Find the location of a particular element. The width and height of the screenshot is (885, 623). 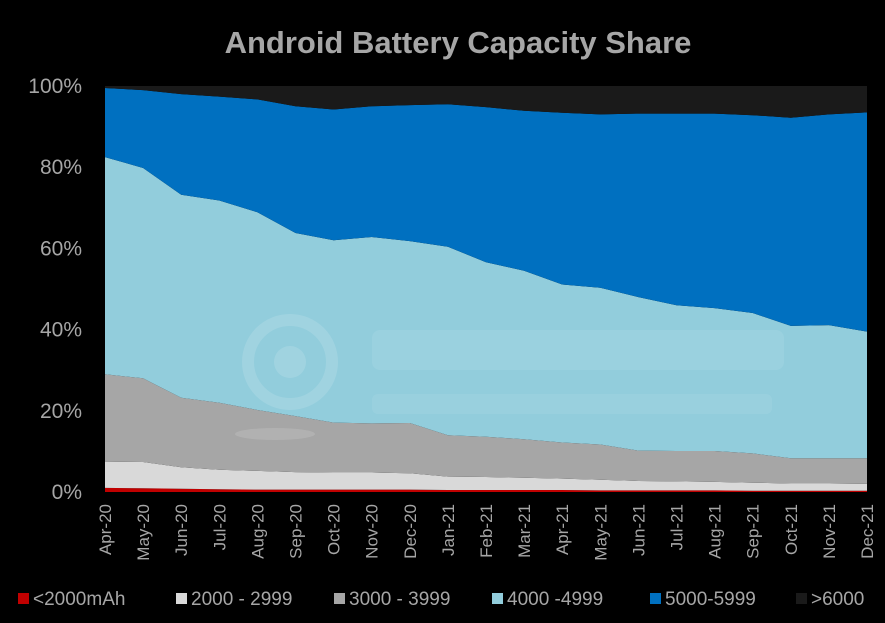

counterpoint-watermark is located at coordinates (509, 377).